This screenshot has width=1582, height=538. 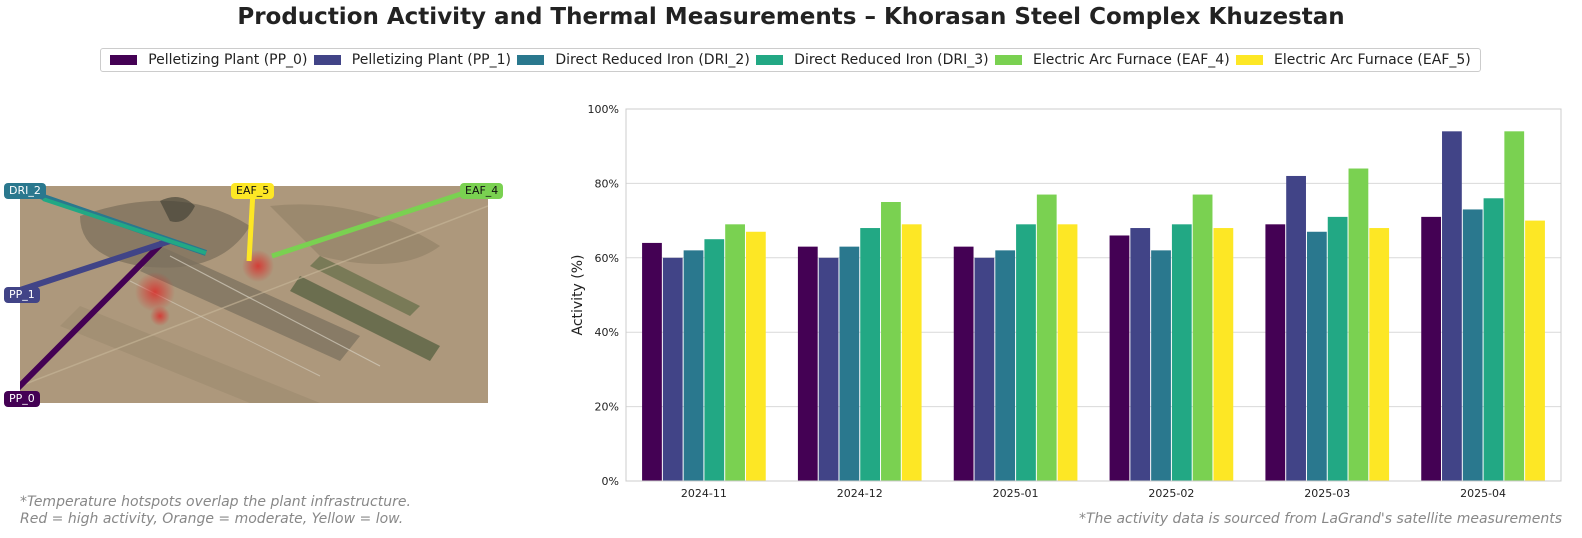 I want to click on y-tick-label: 100%, so click(x=603, y=109).